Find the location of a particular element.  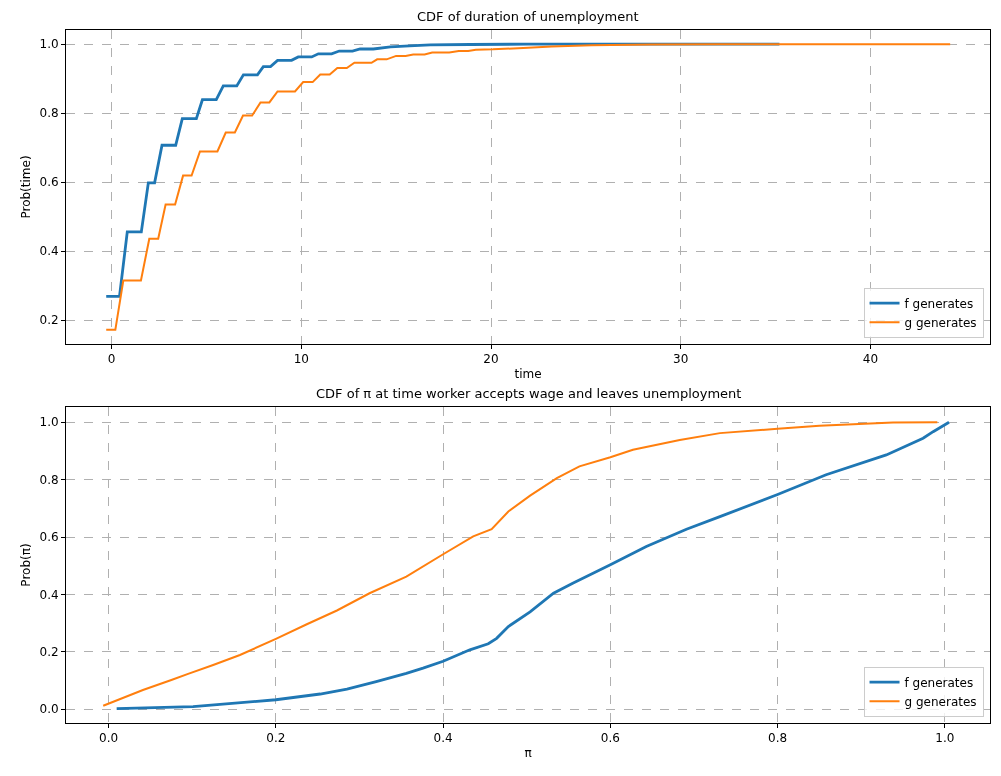

y-axis-title: Prob(time) is located at coordinates (25, 187).